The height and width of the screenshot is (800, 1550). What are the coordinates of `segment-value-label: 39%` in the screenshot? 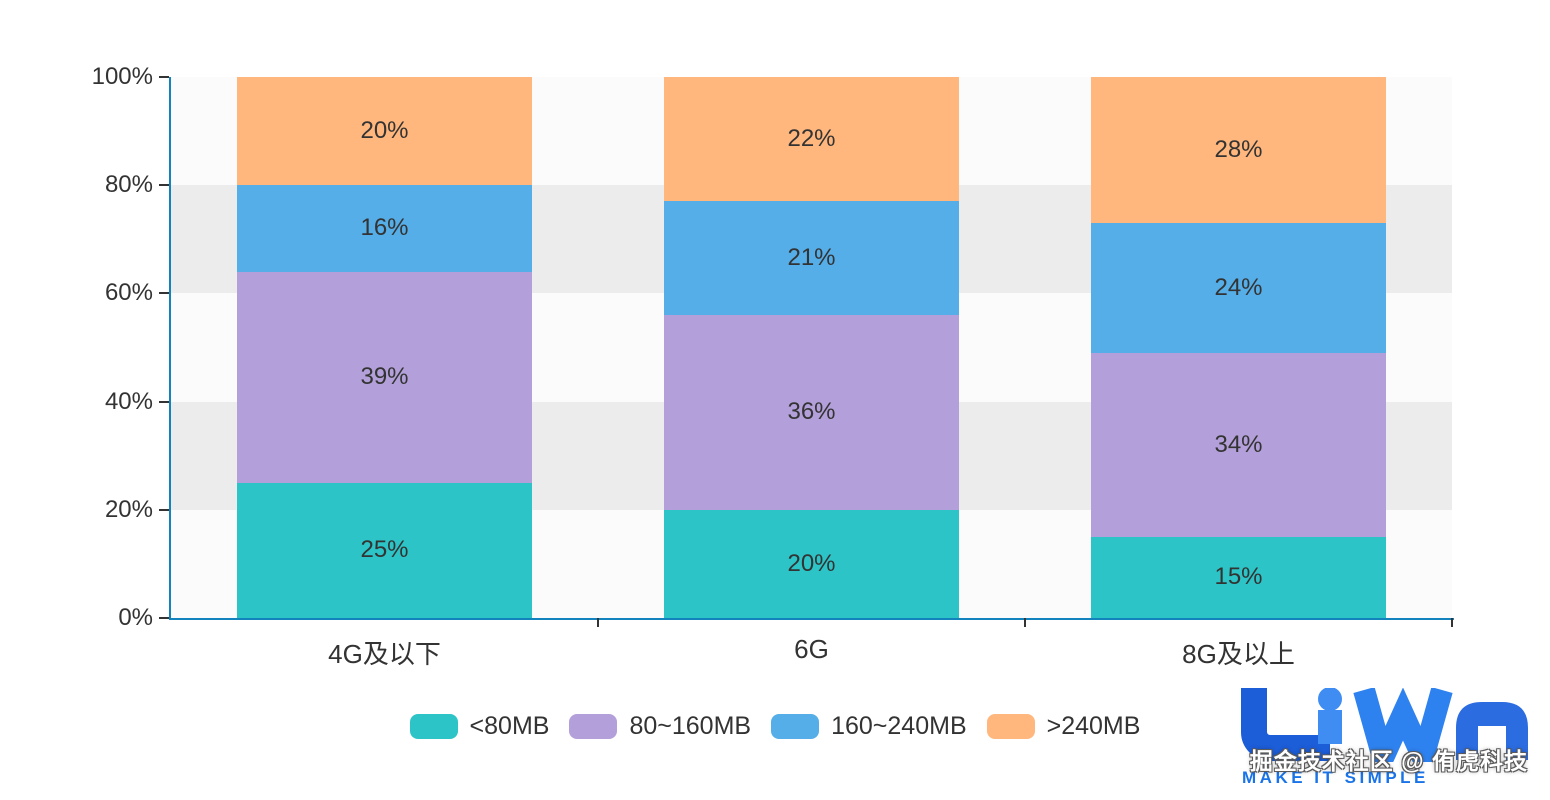 It's located at (384, 377).